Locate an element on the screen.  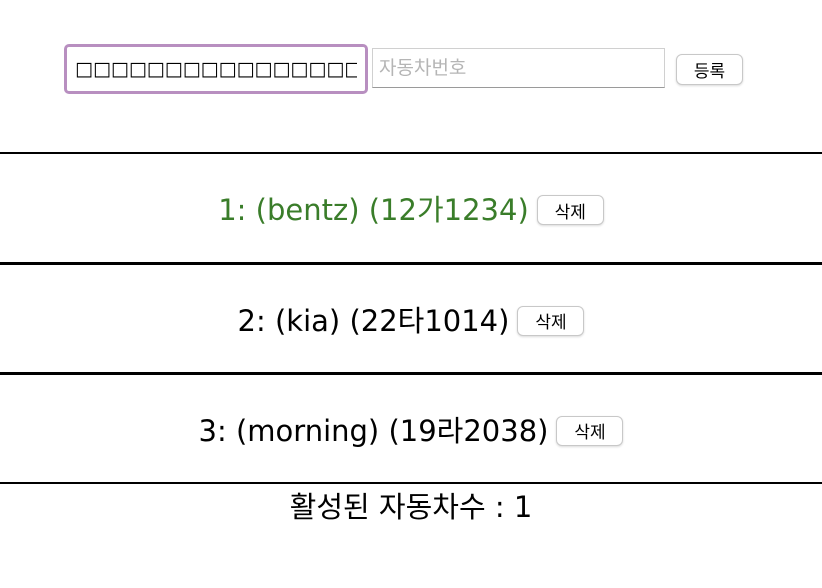
active-car-count: 활성된 자동차수 : 1 is located at coordinates (411, 507).